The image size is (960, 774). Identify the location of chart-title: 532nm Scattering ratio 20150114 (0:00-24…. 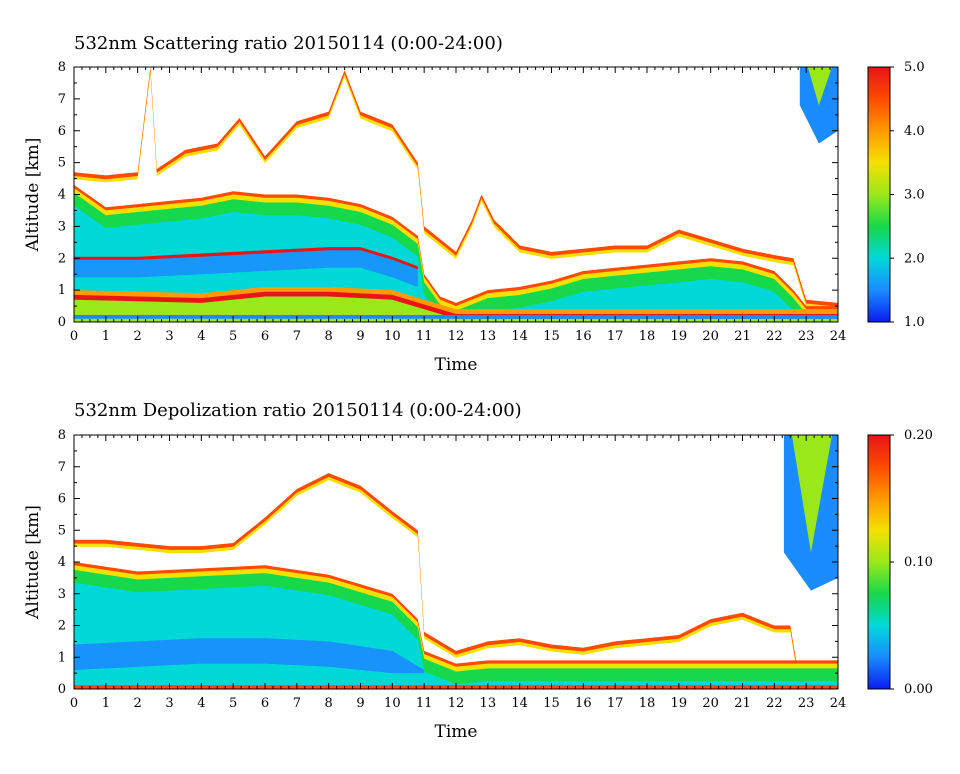
(288, 43).